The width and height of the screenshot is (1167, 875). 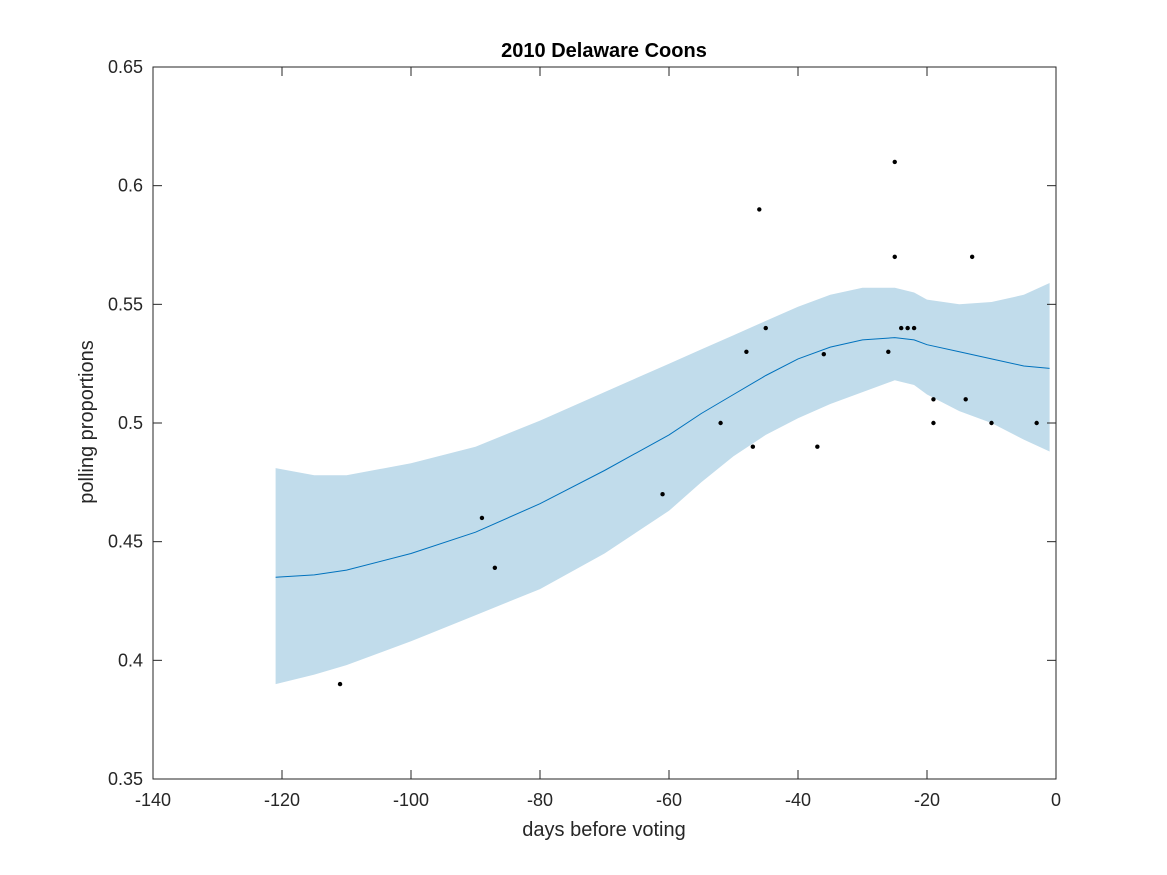 What do you see at coordinates (125, 67) in the screenshot?
I see `y-tick-label: 0.65` at bounding box center [125, 67].